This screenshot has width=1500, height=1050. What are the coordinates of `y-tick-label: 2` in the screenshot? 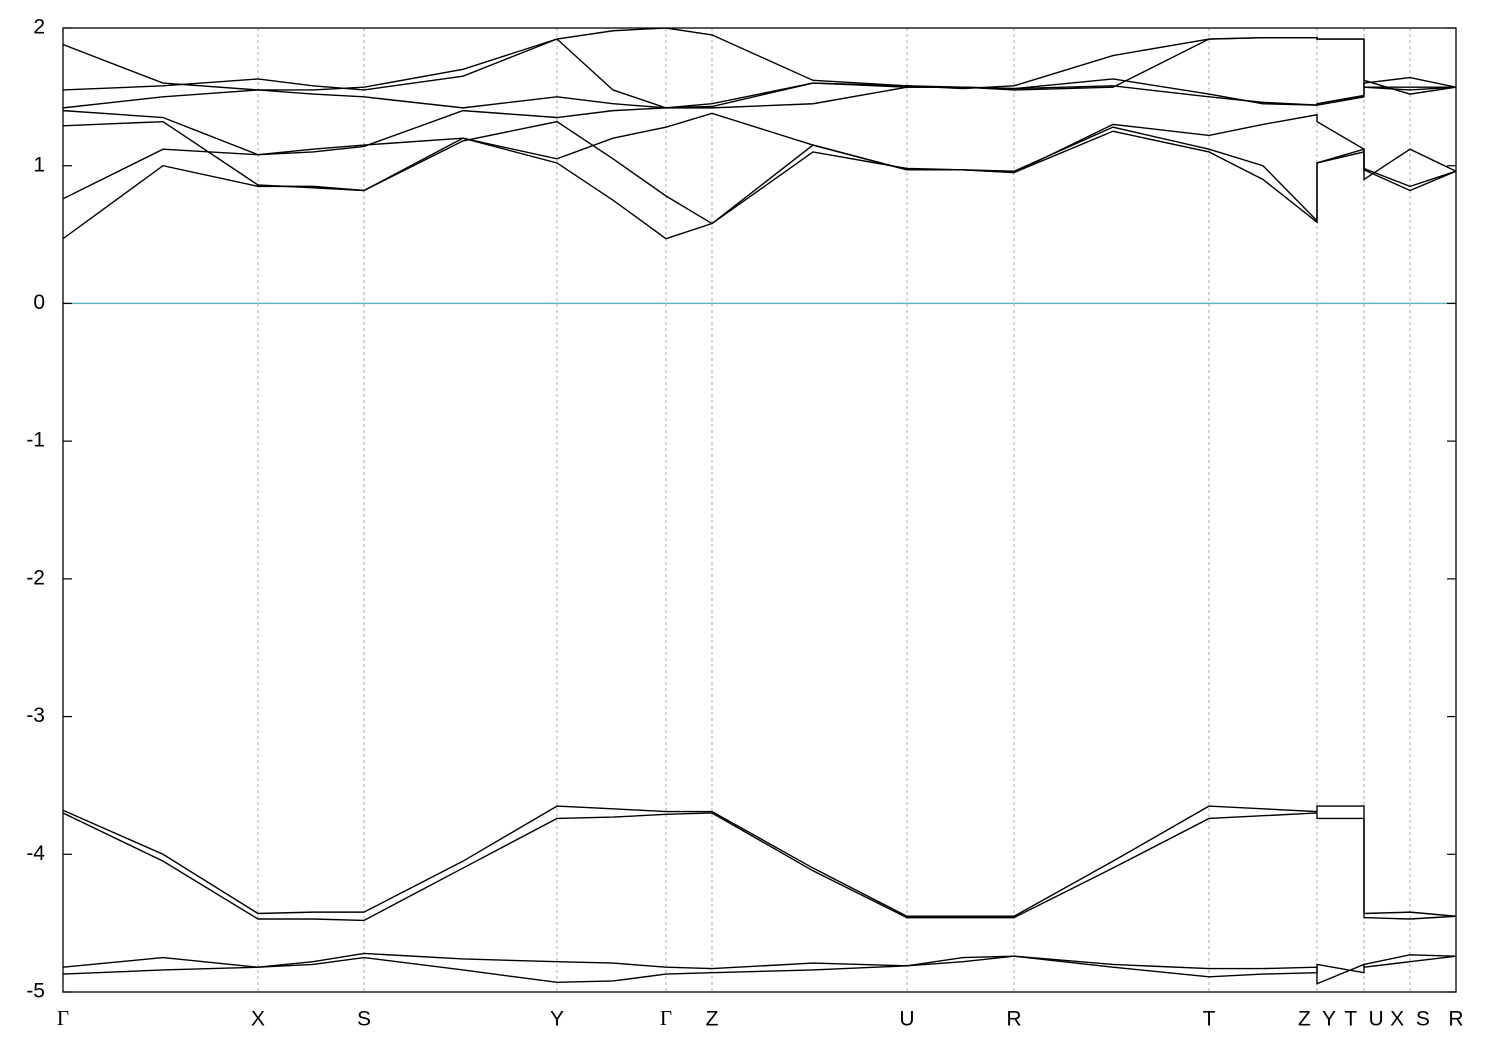 It's located at (39, 27).